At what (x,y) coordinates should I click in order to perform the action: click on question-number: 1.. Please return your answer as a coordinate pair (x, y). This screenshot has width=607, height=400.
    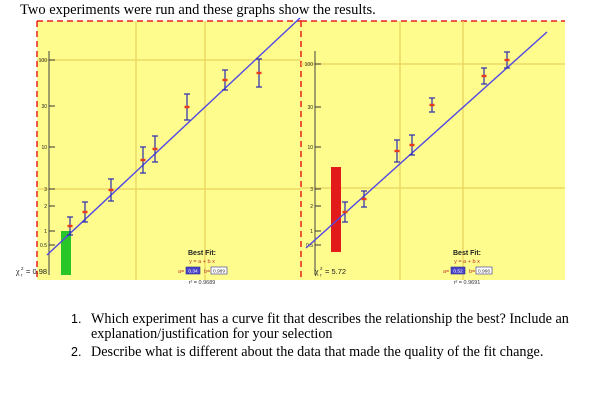
    Looking at the image, I should click on (76, 319).